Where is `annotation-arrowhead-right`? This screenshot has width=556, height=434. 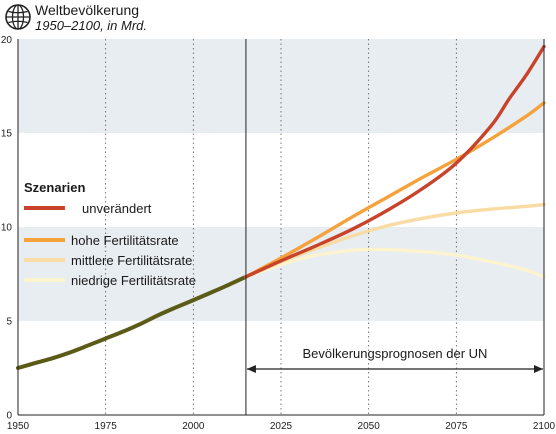
annotation-arrowhead-right is located at coordinates (538, 369).